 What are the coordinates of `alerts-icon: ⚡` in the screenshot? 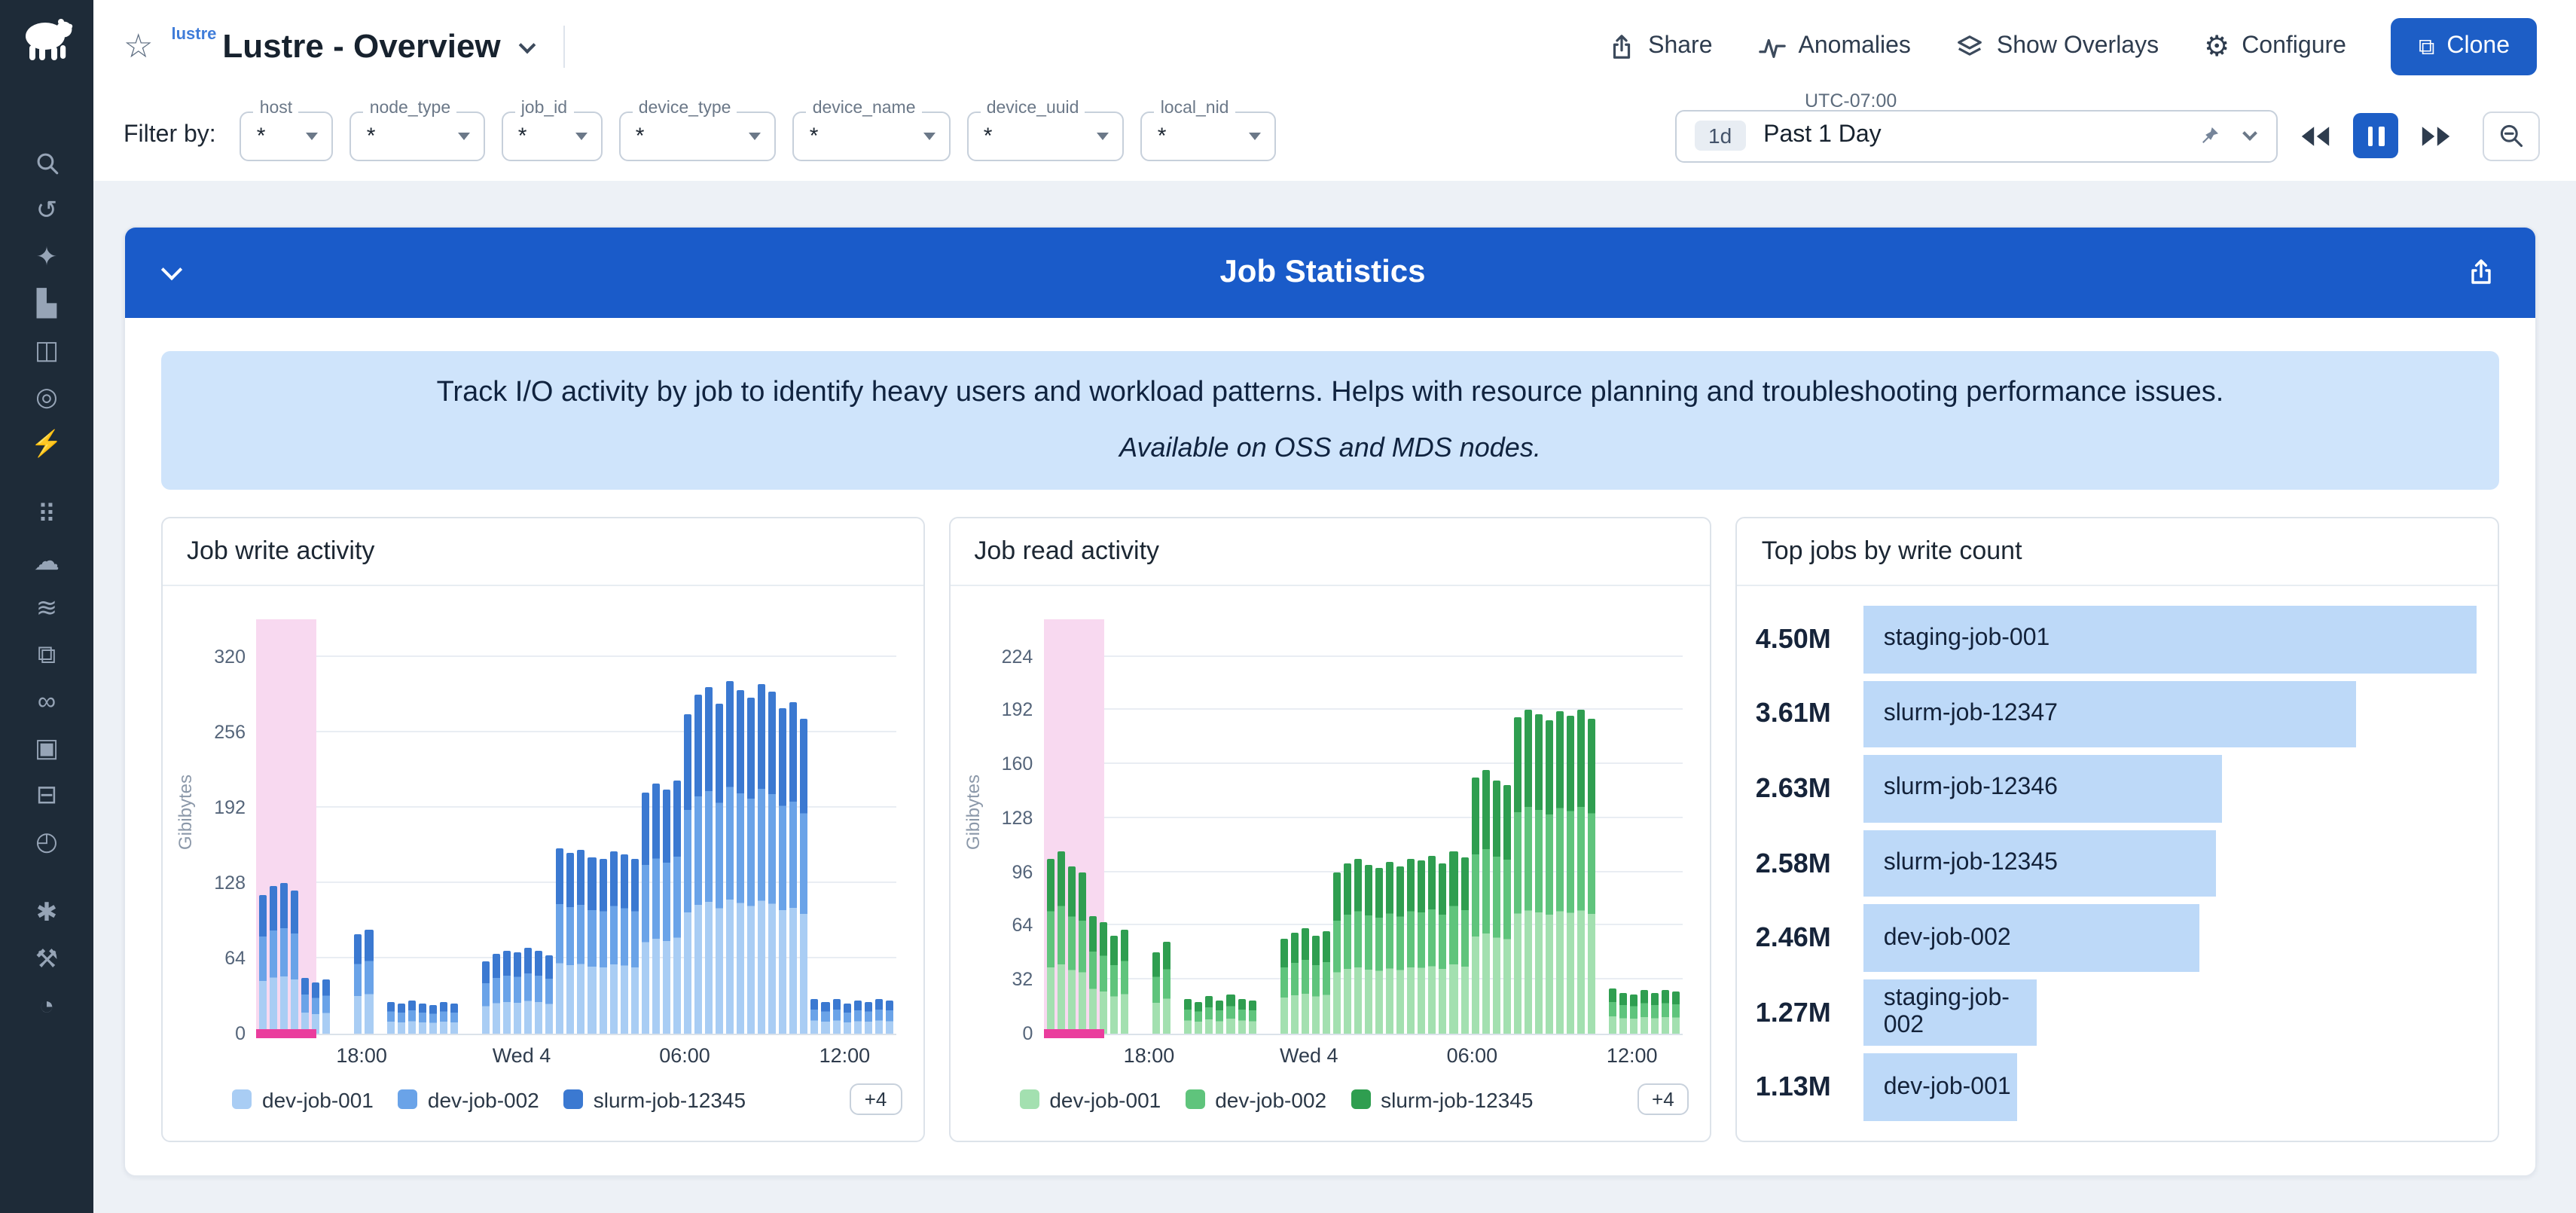 It's located at (47, 443).